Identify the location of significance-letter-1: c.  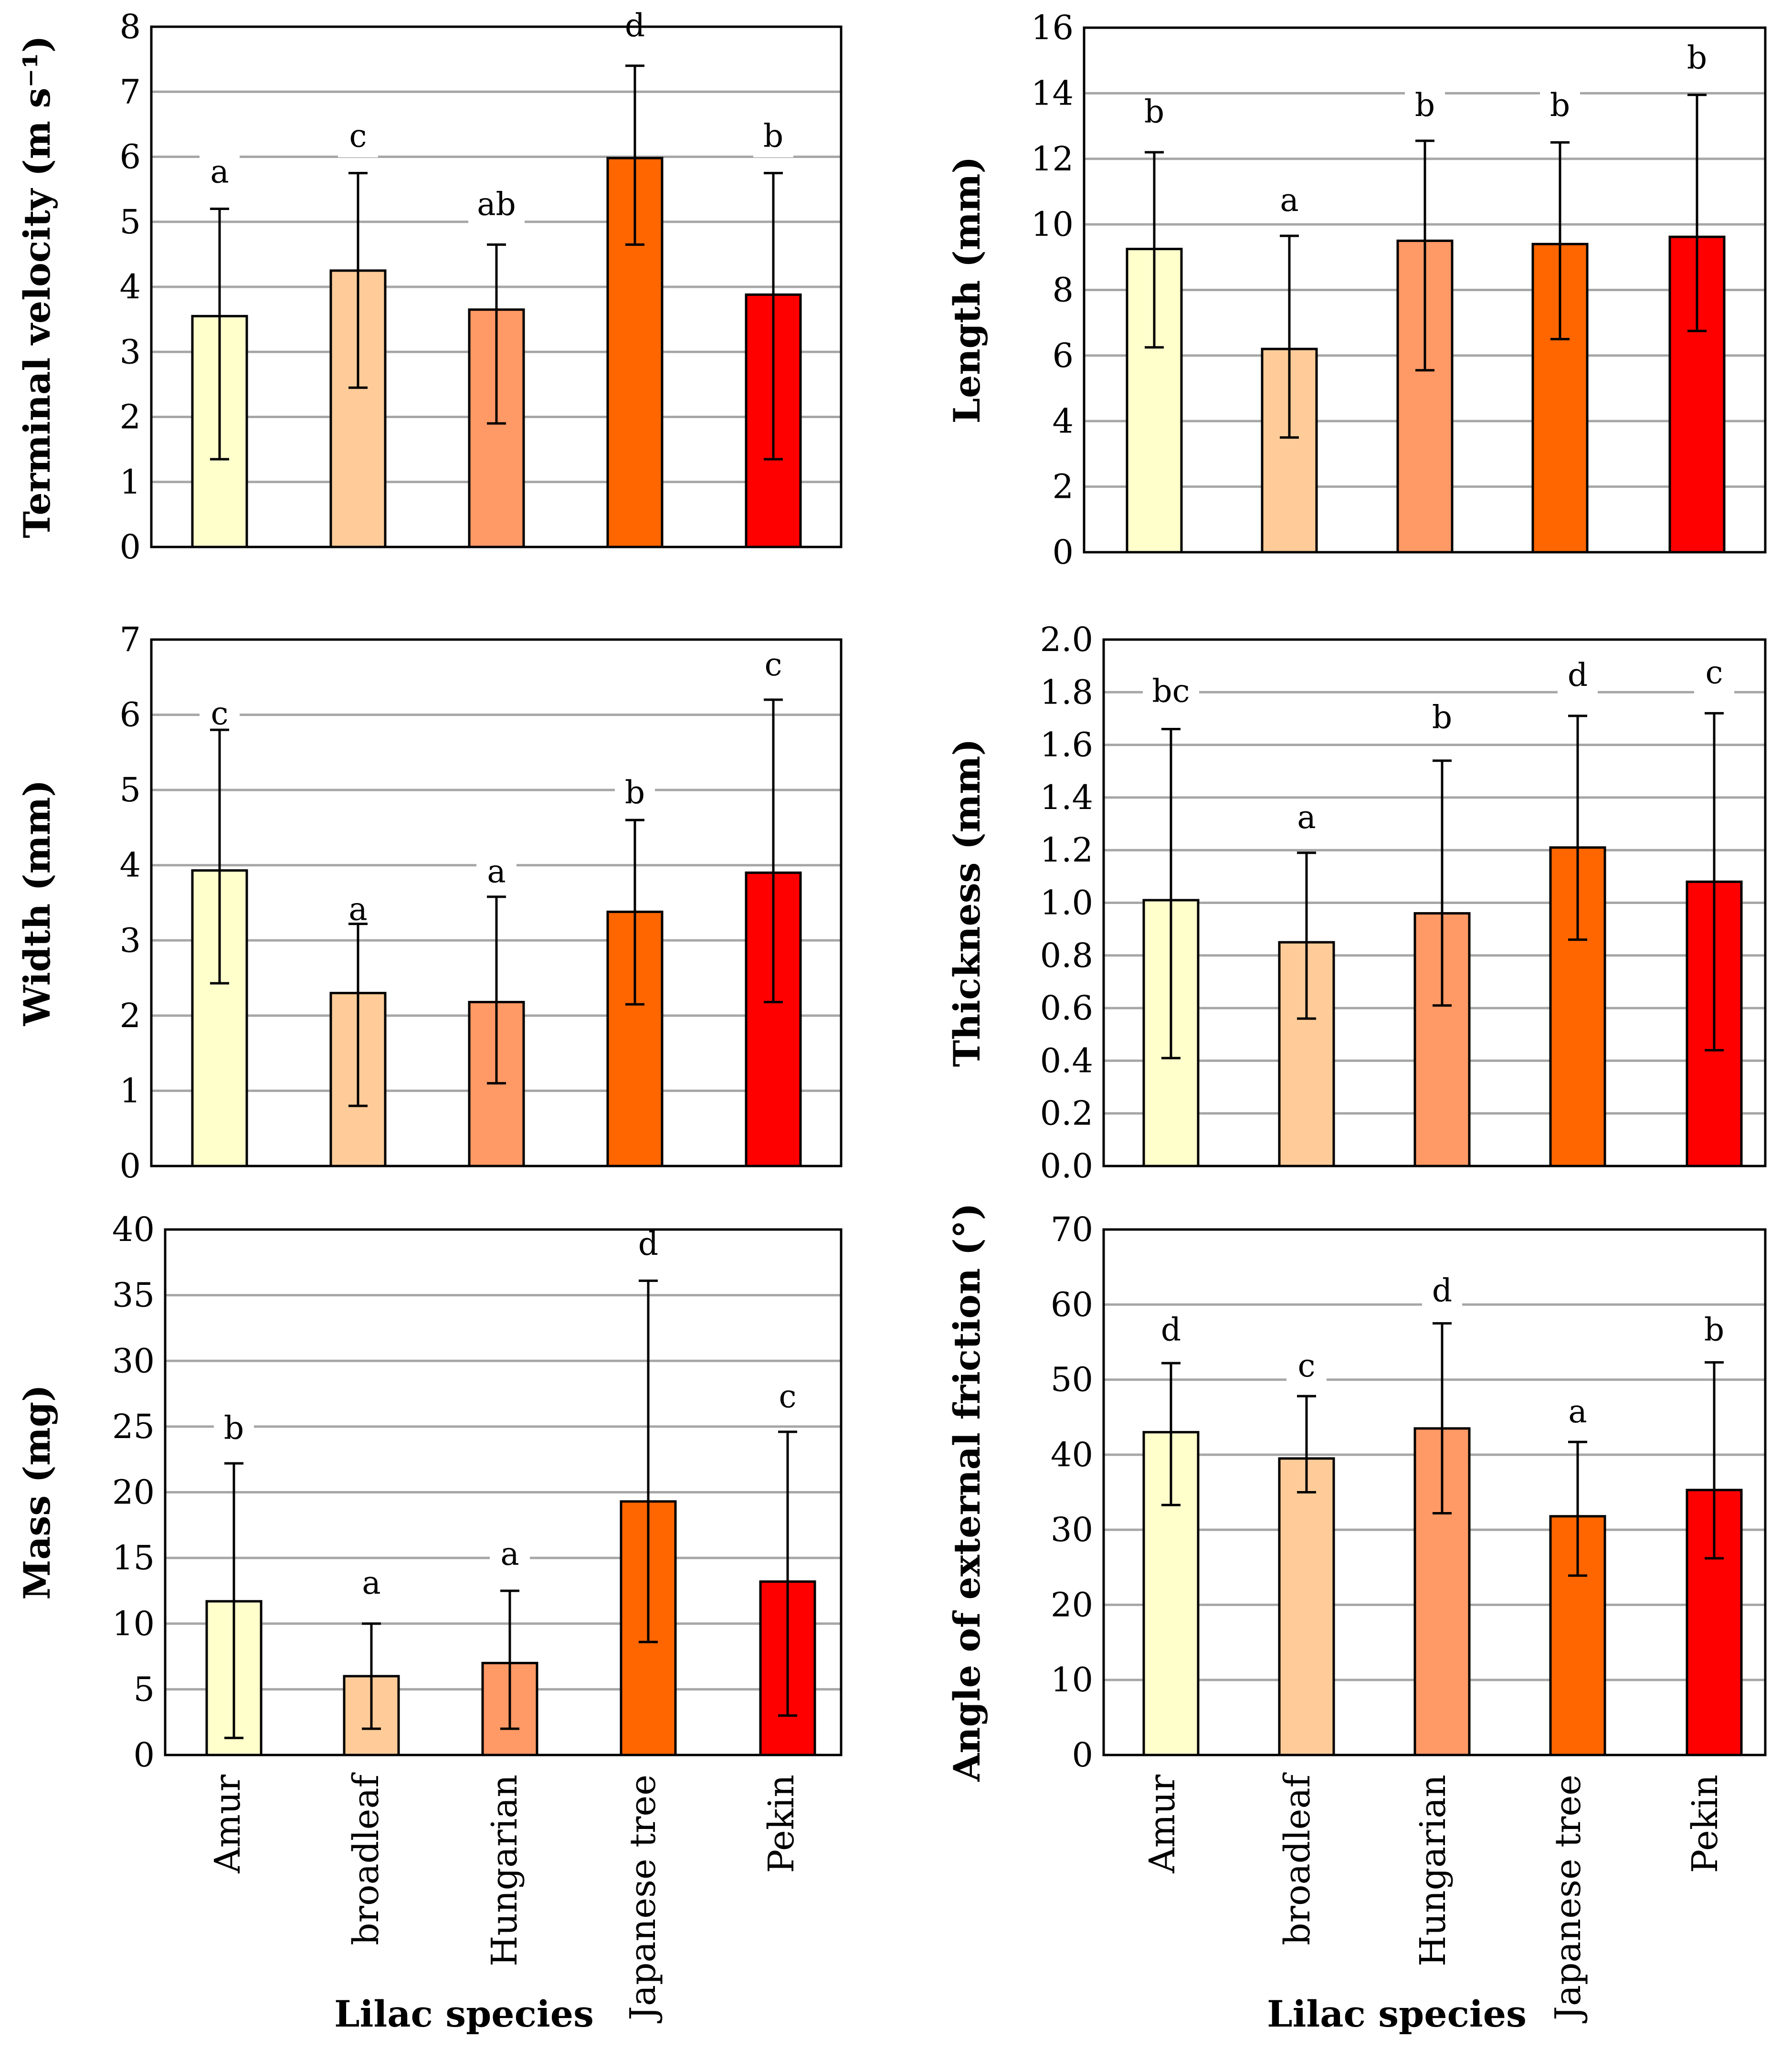
(220, 713).